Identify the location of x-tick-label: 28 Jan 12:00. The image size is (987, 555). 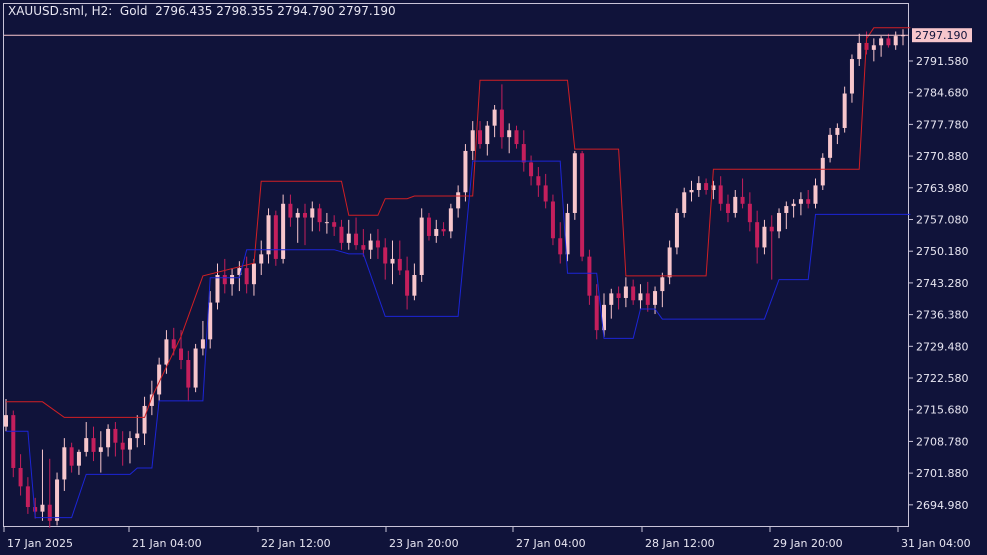
(680, 543).